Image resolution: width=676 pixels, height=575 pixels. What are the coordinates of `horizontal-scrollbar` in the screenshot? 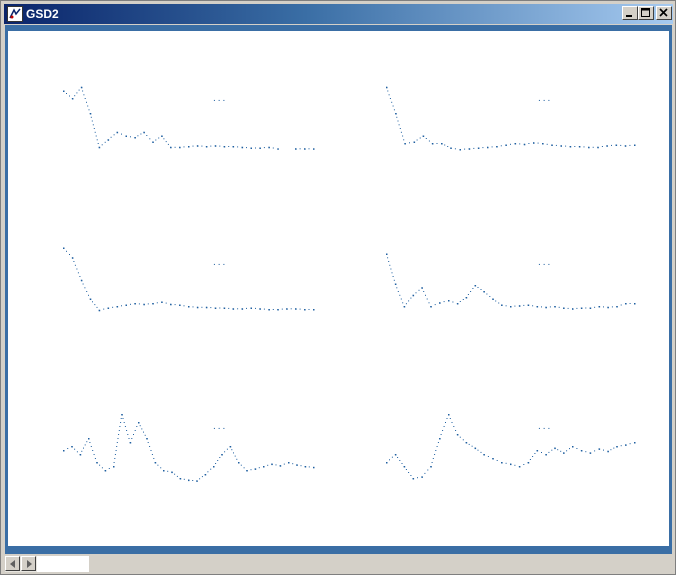 It's located at (338, 564).